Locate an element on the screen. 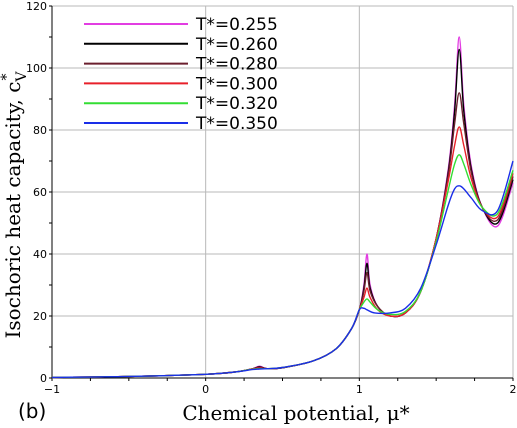 Image resolution: width=517 pixels, height=428 pixels. x-tick-label: 2 is located at coordinates (513, 389).